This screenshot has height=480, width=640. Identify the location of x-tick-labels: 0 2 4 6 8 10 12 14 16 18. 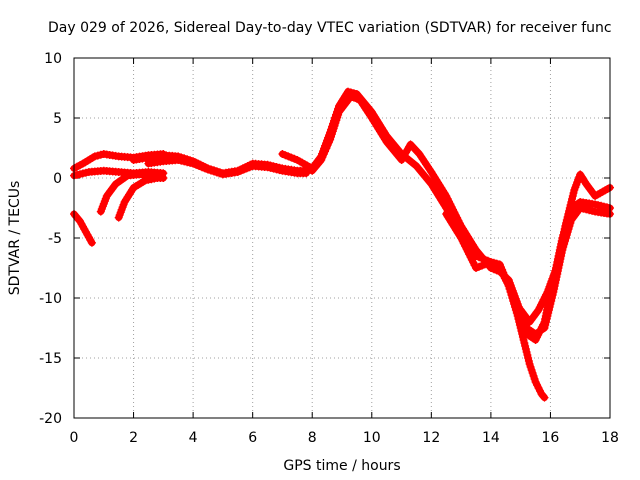
(344, 438).